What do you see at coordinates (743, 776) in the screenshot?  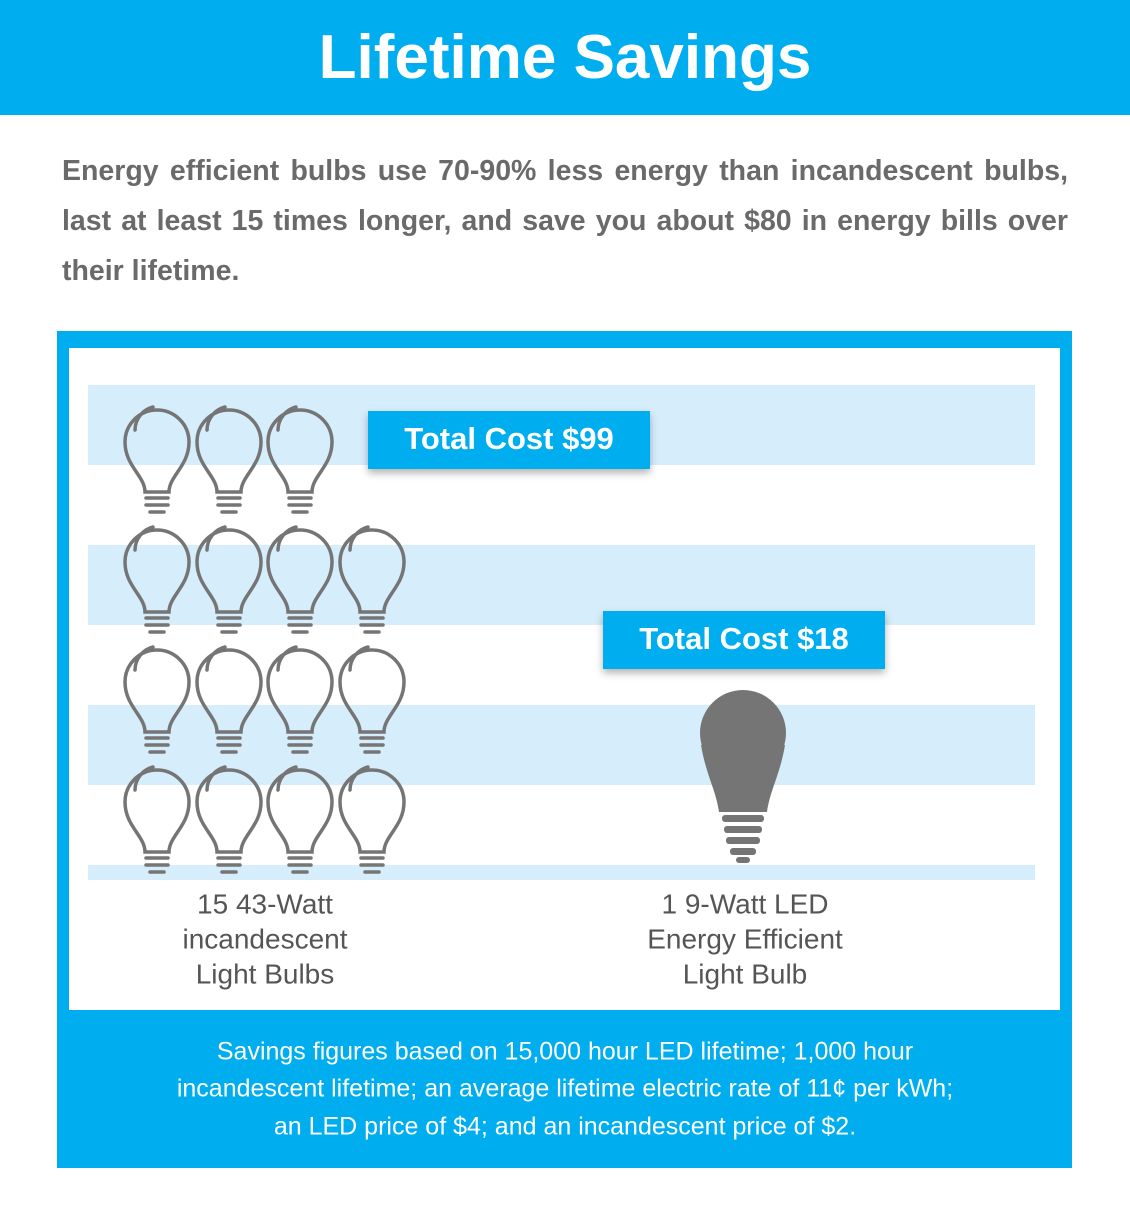 I see `led-bulb` at bounding box center [743, 776].